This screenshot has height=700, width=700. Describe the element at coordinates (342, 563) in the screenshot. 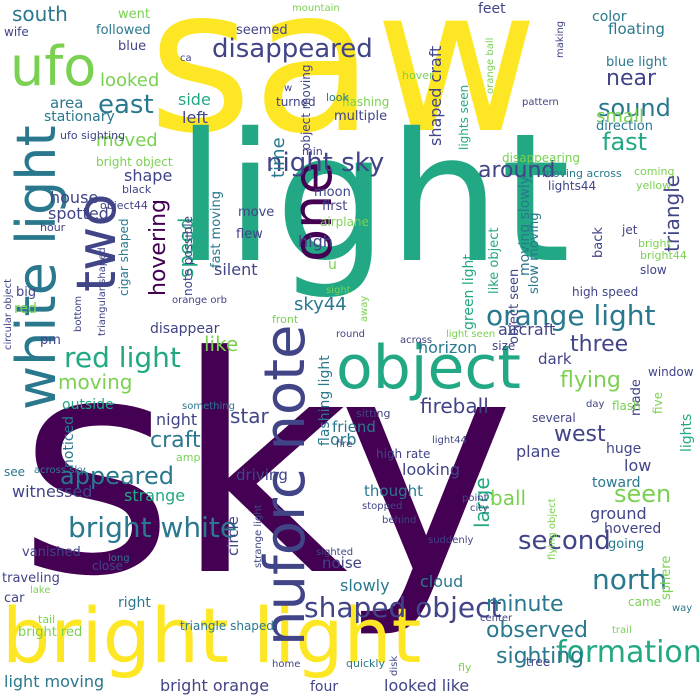

I see `word-noise: noise` at that location.